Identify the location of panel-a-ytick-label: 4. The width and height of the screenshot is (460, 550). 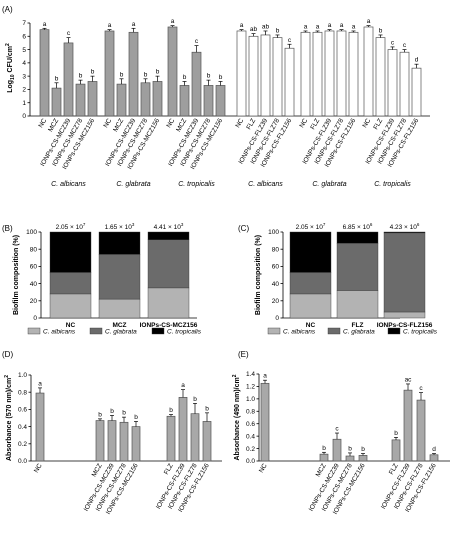
(24, 63).